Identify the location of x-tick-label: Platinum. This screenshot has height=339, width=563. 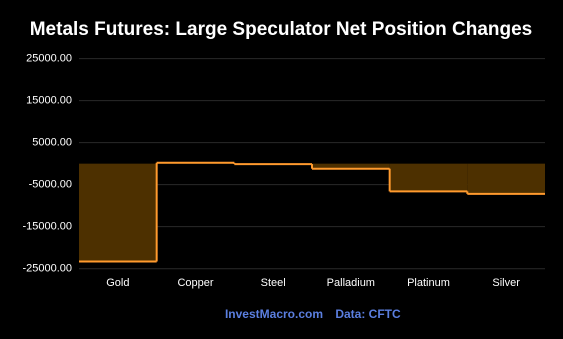
(428, 283).